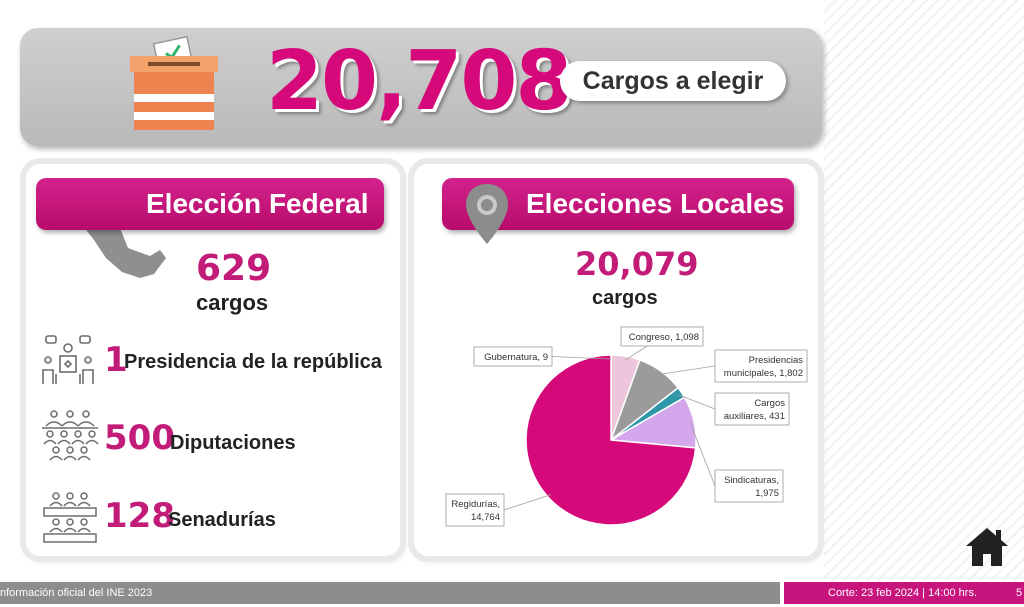 This screenshot has height=607, width=1024. What do you see at coordinates (754, 416) in the screenshot?
I see `svg-text: auxiliares, 431` at bounding box center [754, 416].